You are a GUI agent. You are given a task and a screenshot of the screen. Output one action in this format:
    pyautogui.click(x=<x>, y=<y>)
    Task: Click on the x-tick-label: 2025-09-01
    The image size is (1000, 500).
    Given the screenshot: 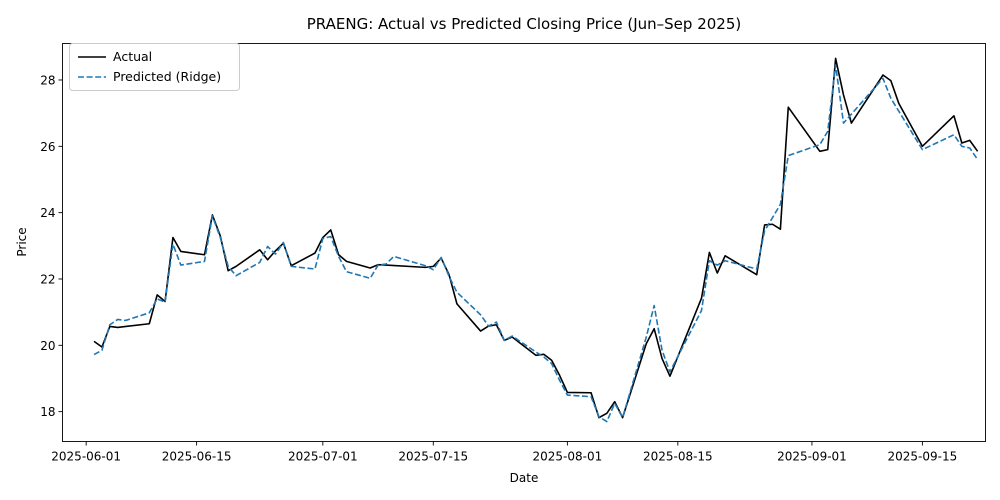 What is the action you would take?
    pyautogui.click(x=812, y=457)
    